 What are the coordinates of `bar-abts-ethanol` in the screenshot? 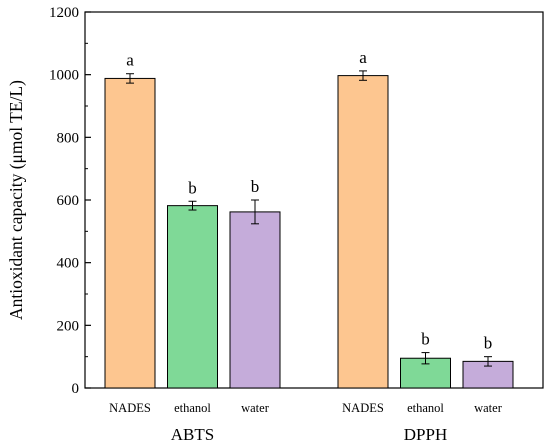 It's located at (192, 297).